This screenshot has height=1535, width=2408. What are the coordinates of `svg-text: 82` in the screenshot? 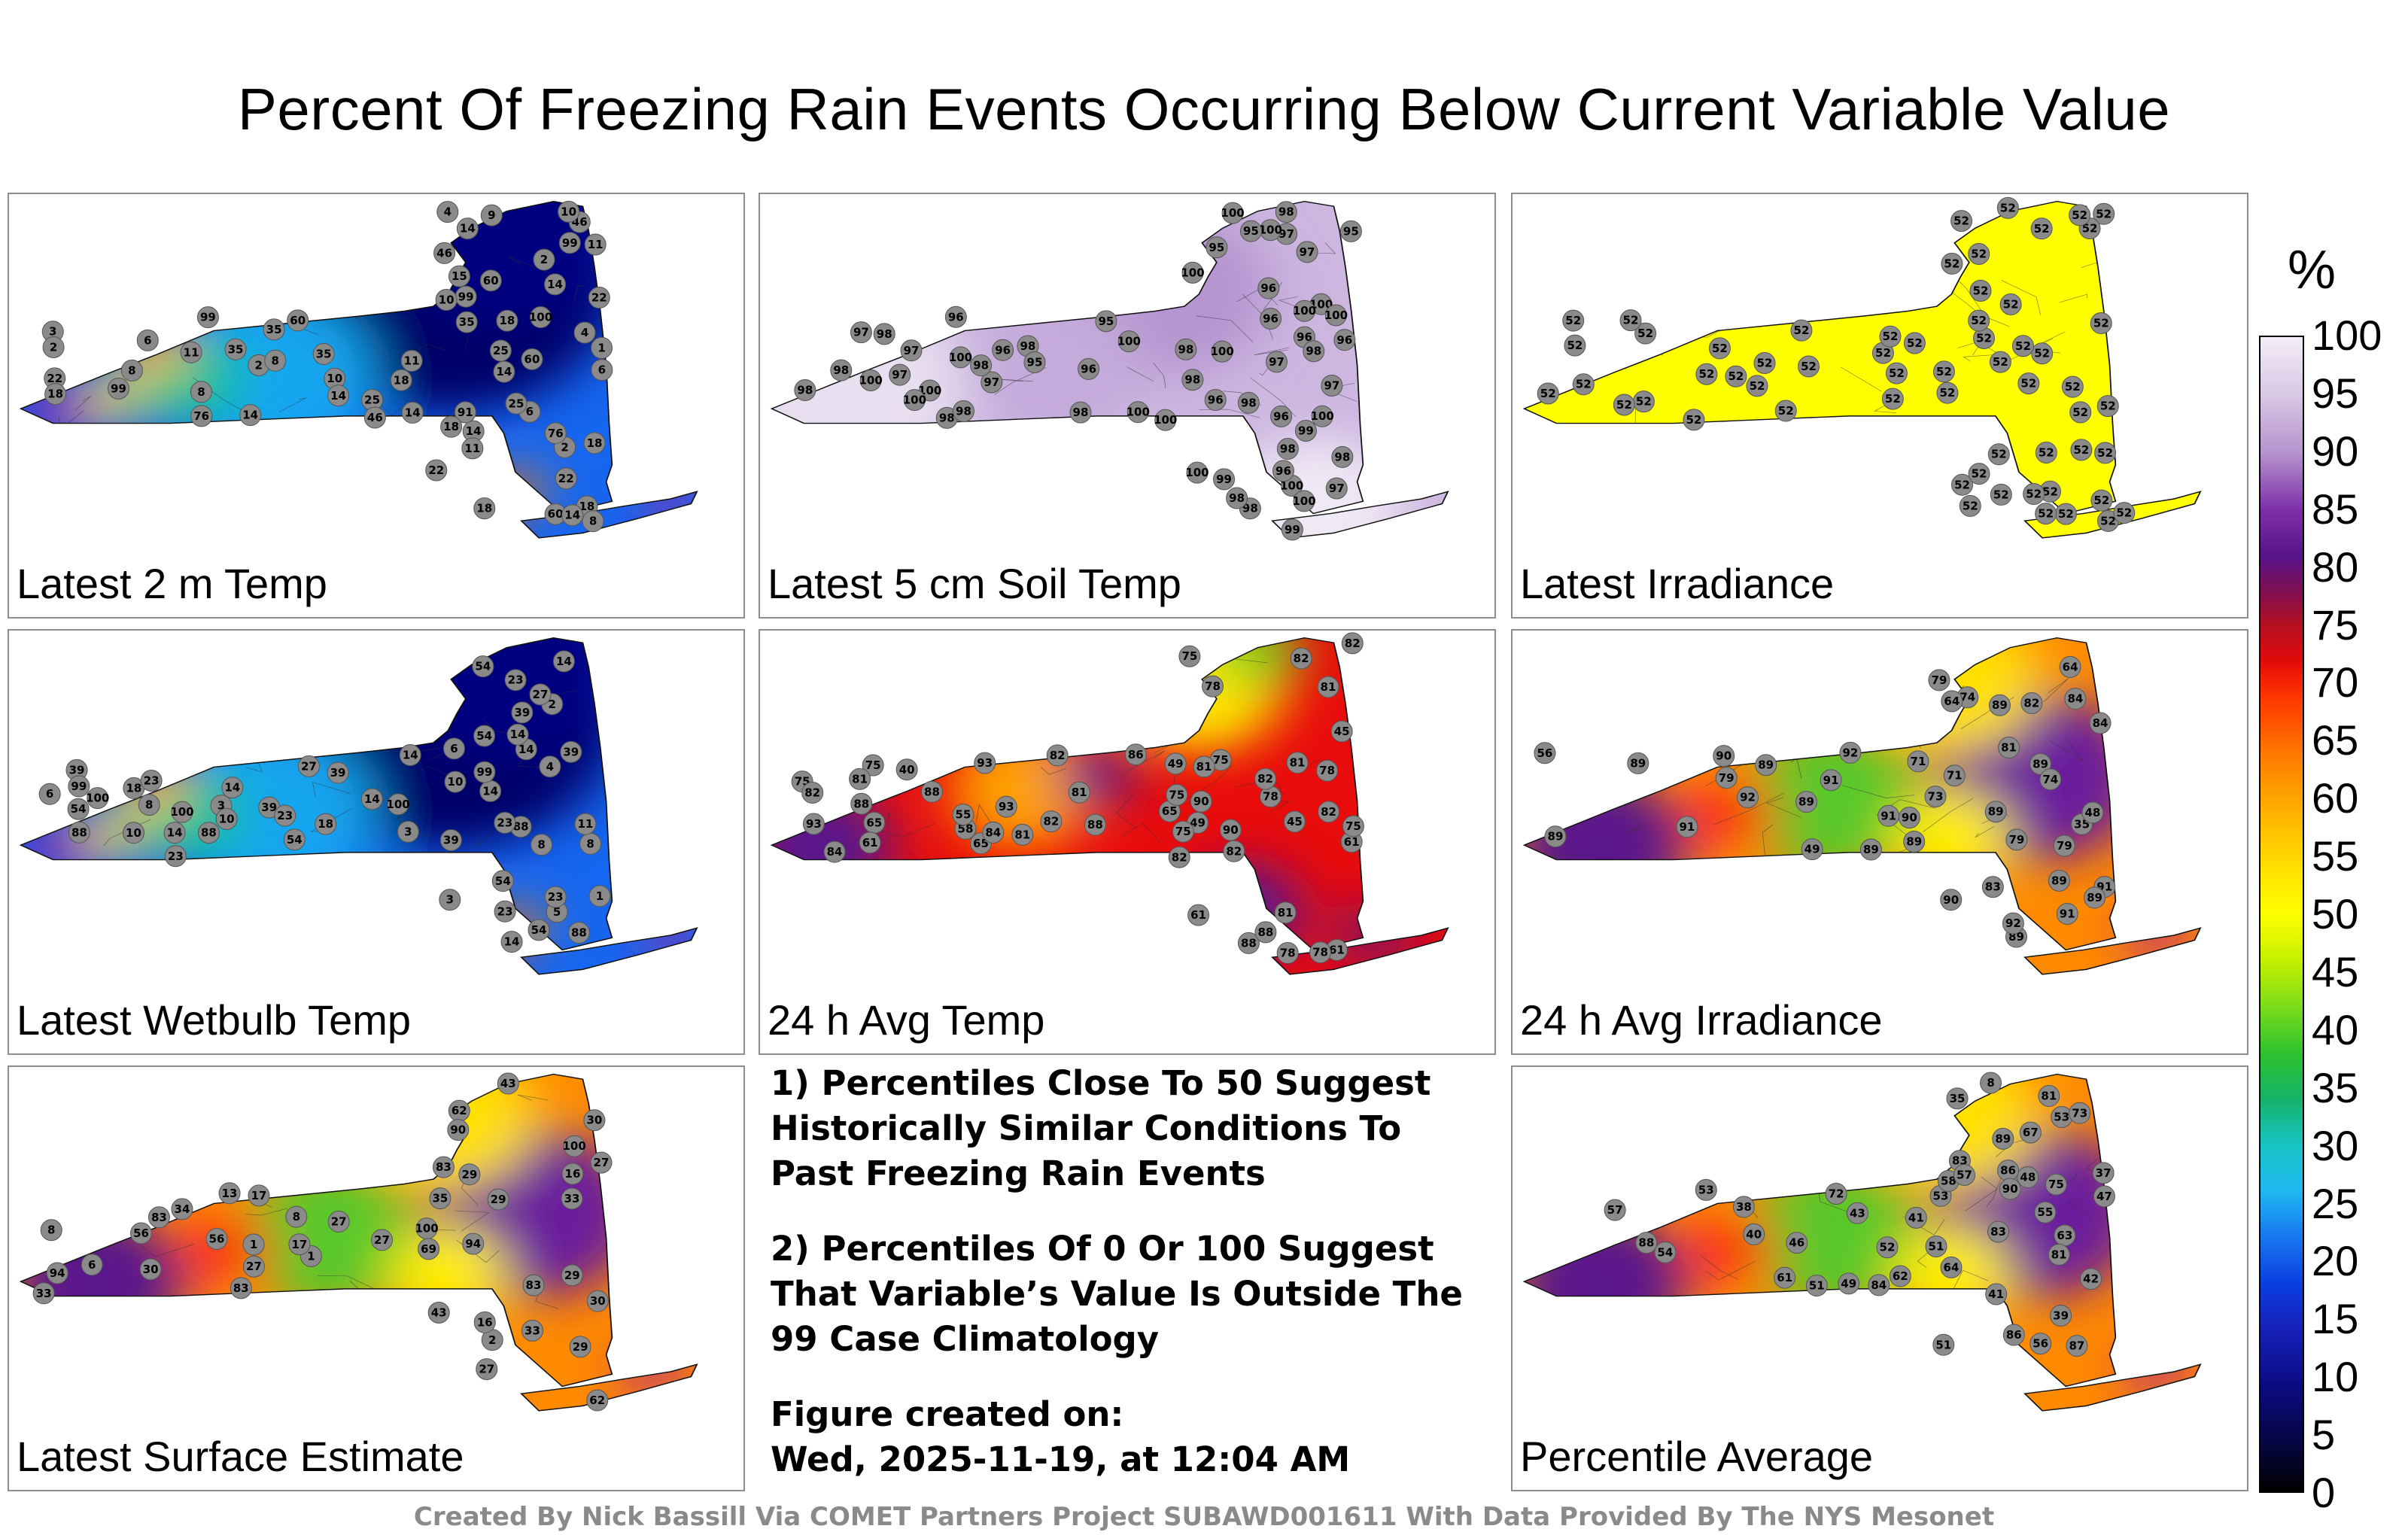 It's located at (812, 792).